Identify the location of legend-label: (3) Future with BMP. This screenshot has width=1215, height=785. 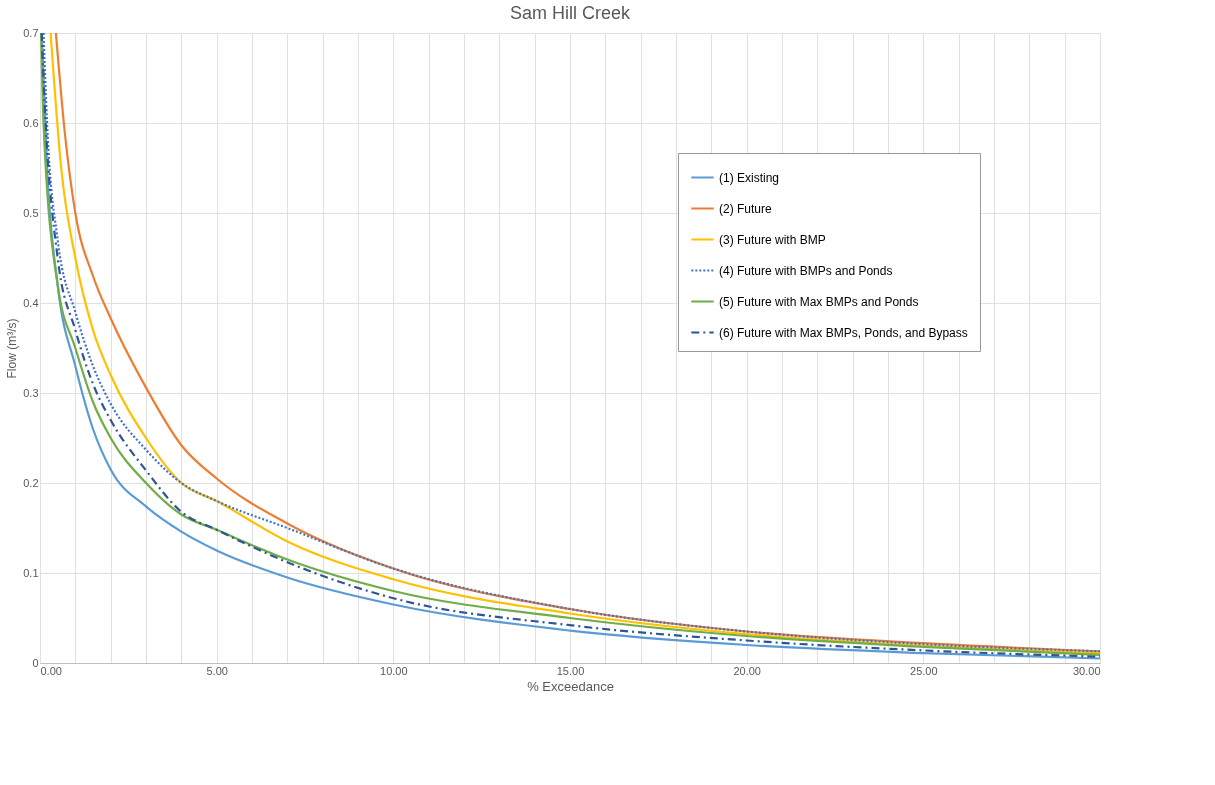
(772, 239).